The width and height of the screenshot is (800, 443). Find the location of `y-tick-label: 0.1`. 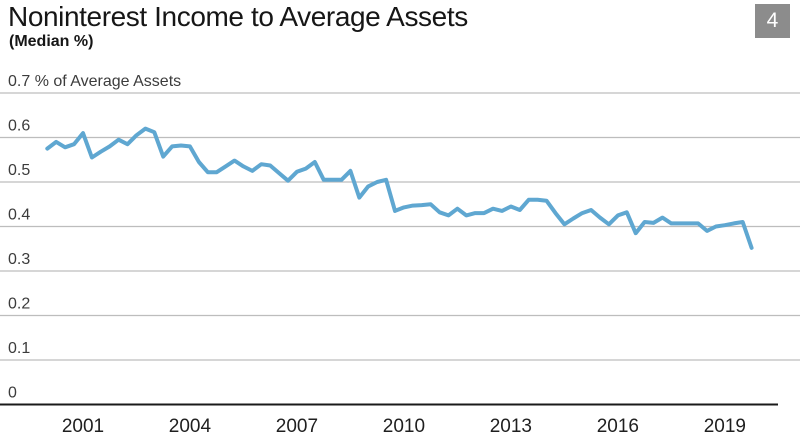

y-tick-label: 0.1 is located at coordinates (19, 348).